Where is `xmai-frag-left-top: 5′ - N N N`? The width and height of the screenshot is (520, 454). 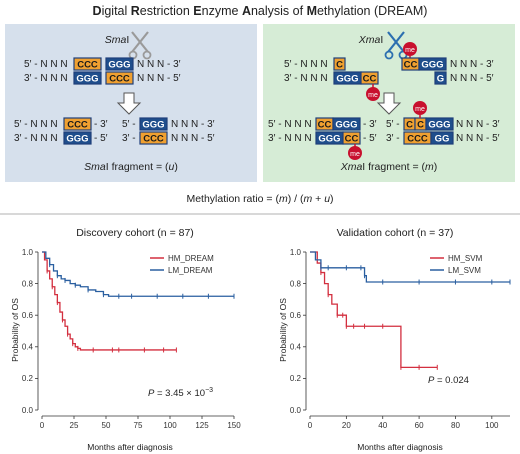 xmai-frag-left-top: 5′ - N N N is located at coordinates (290, 124).